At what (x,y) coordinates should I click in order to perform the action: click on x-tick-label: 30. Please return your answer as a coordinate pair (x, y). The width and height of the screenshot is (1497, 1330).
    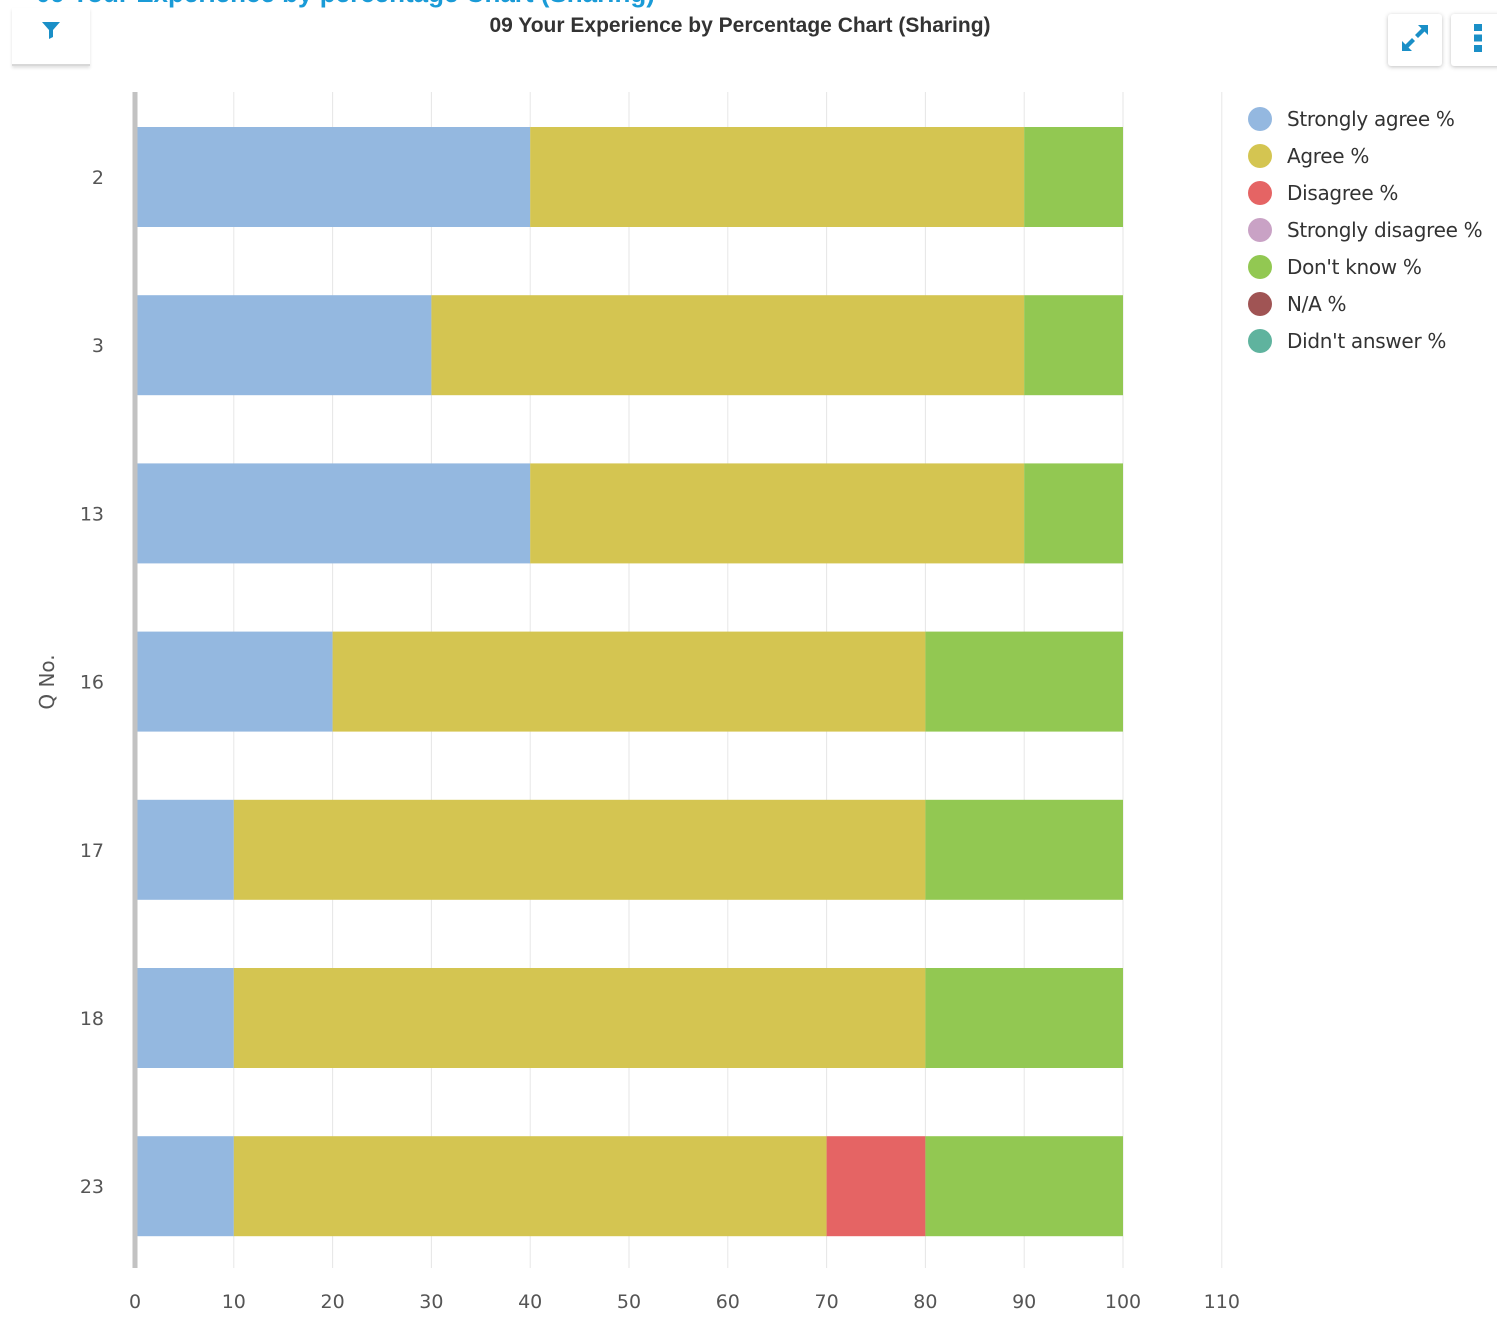
    Looking at the image, I should click on (431, 1302).